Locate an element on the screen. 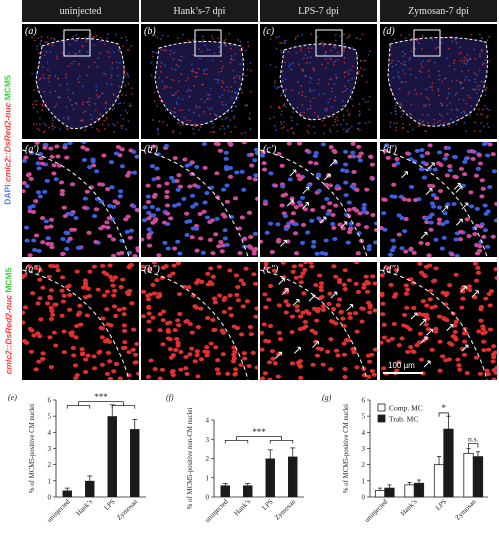 This screenshot has width=499, height=550. micrograph-panel: (b′) is located at coordinates (199, 199).